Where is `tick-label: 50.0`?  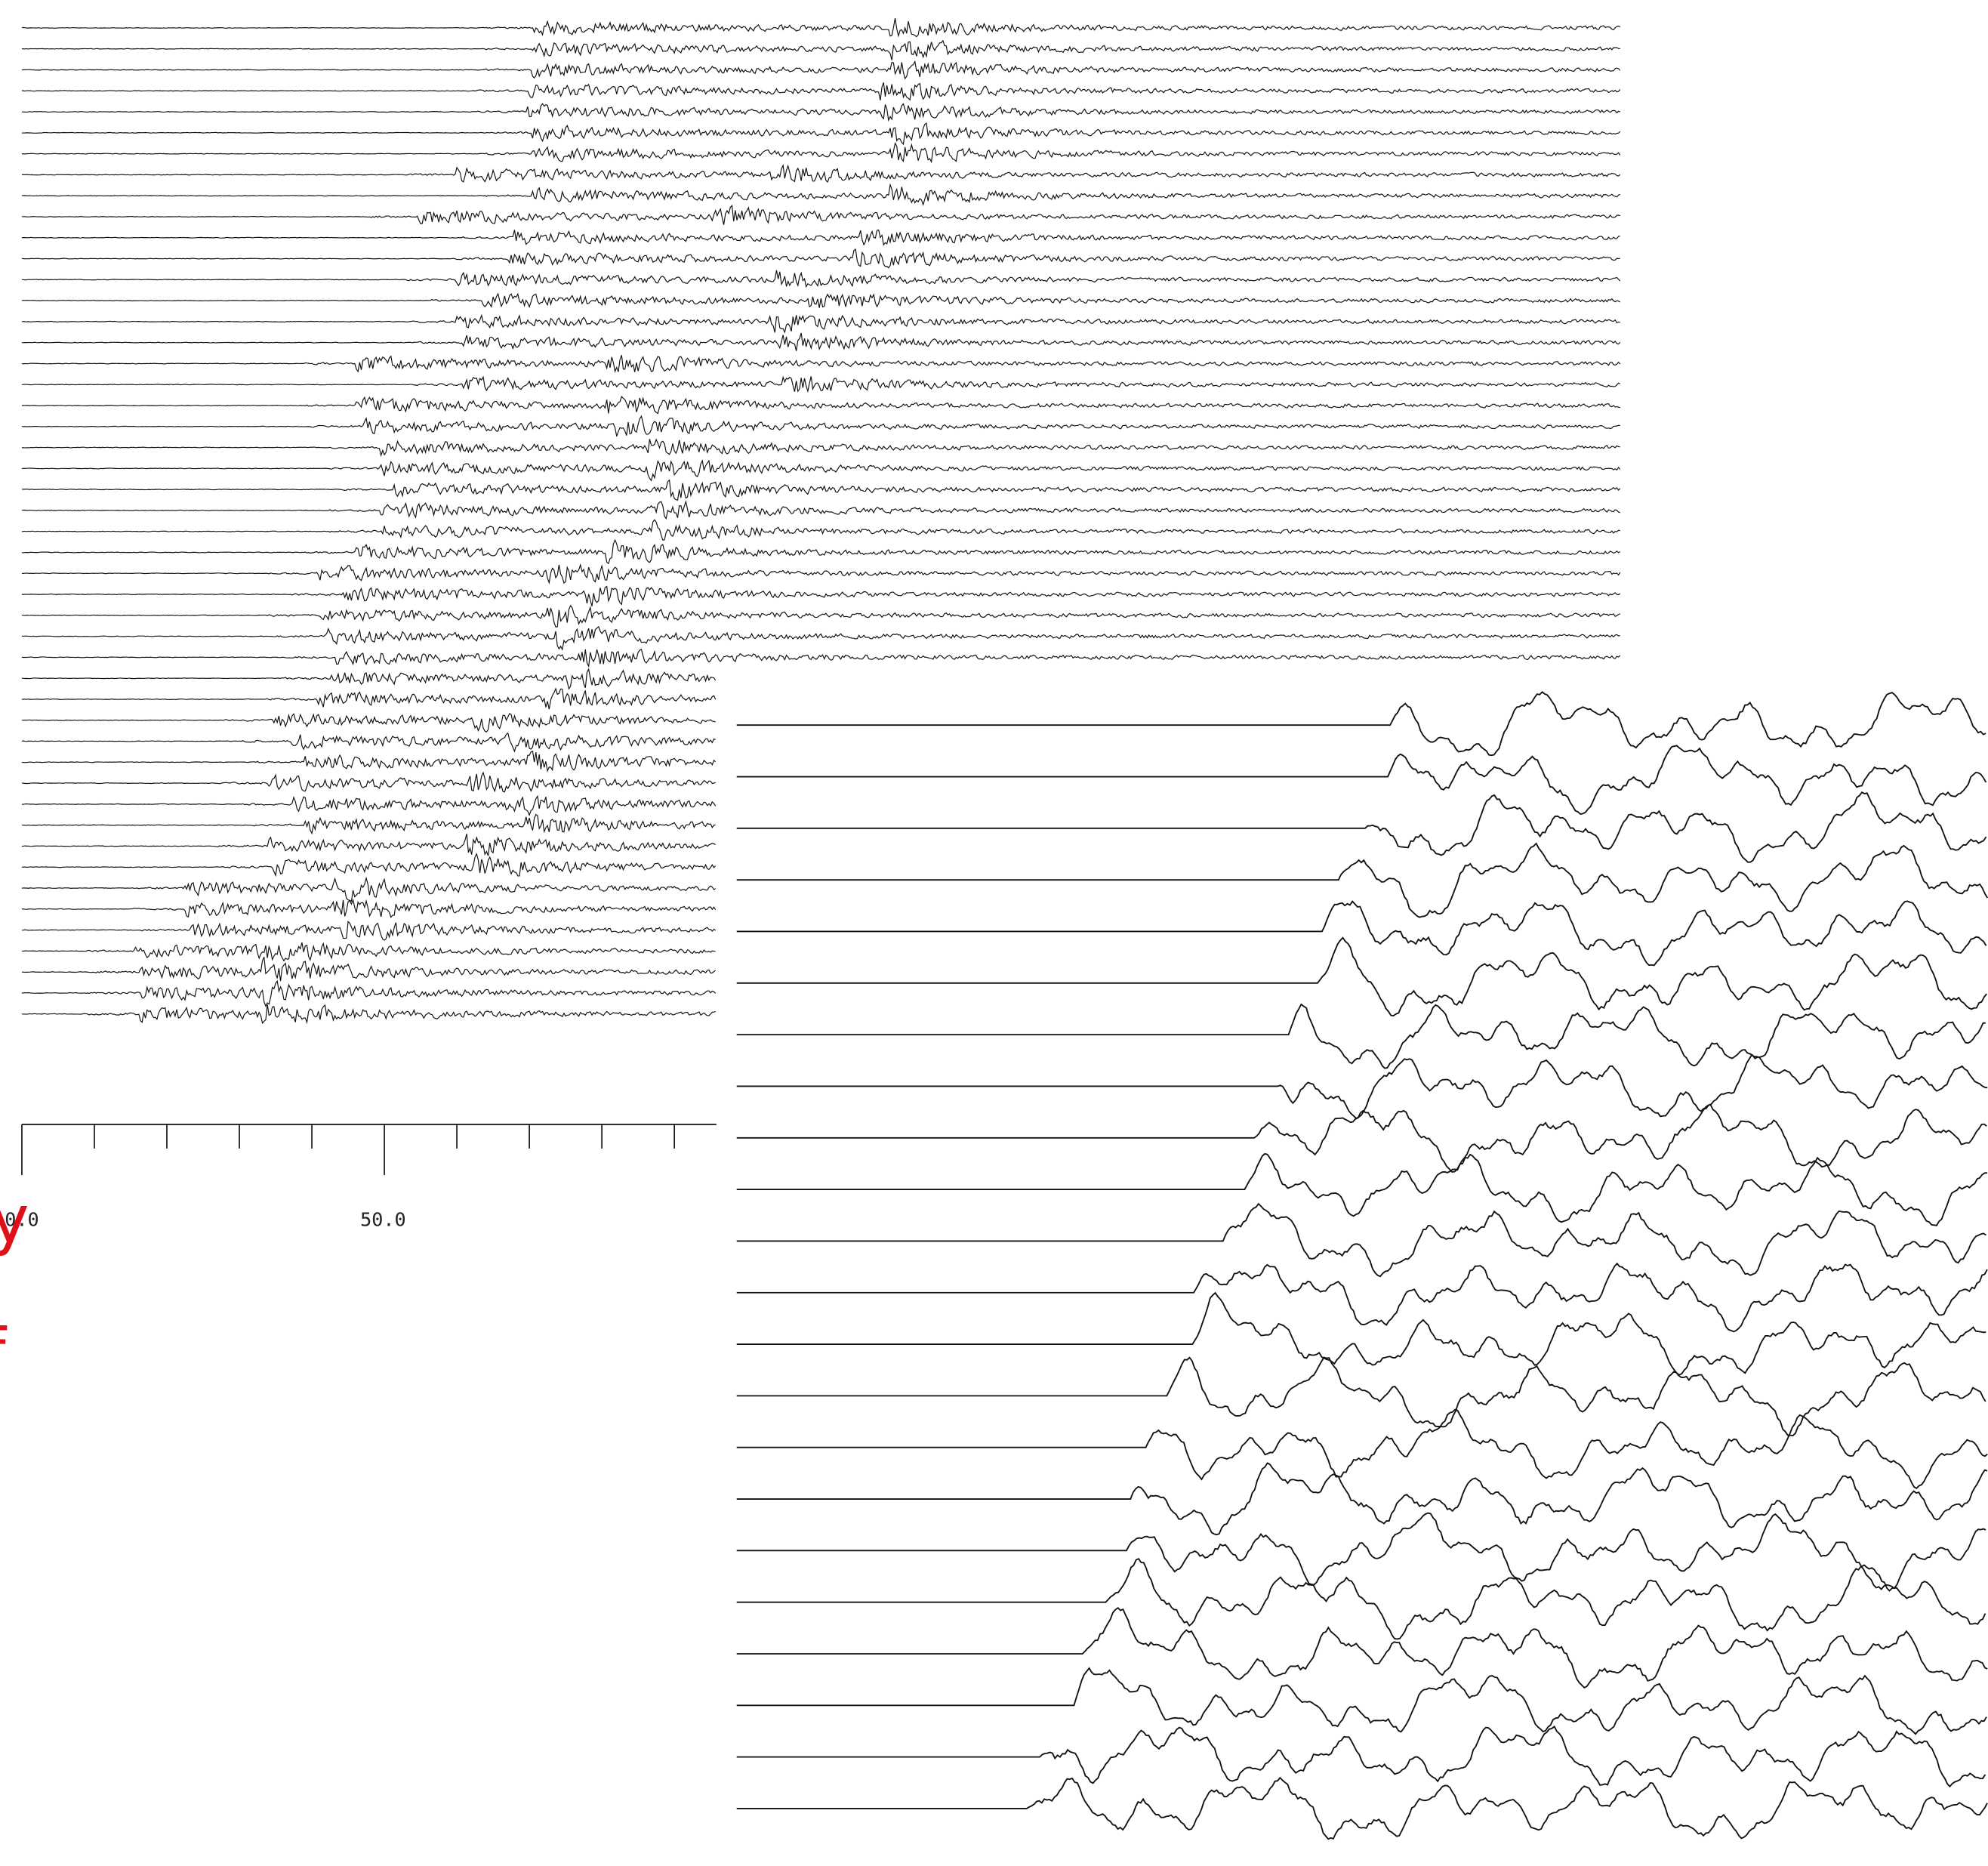 tick-label: 50.0 is located at coordinates (383, 1219).